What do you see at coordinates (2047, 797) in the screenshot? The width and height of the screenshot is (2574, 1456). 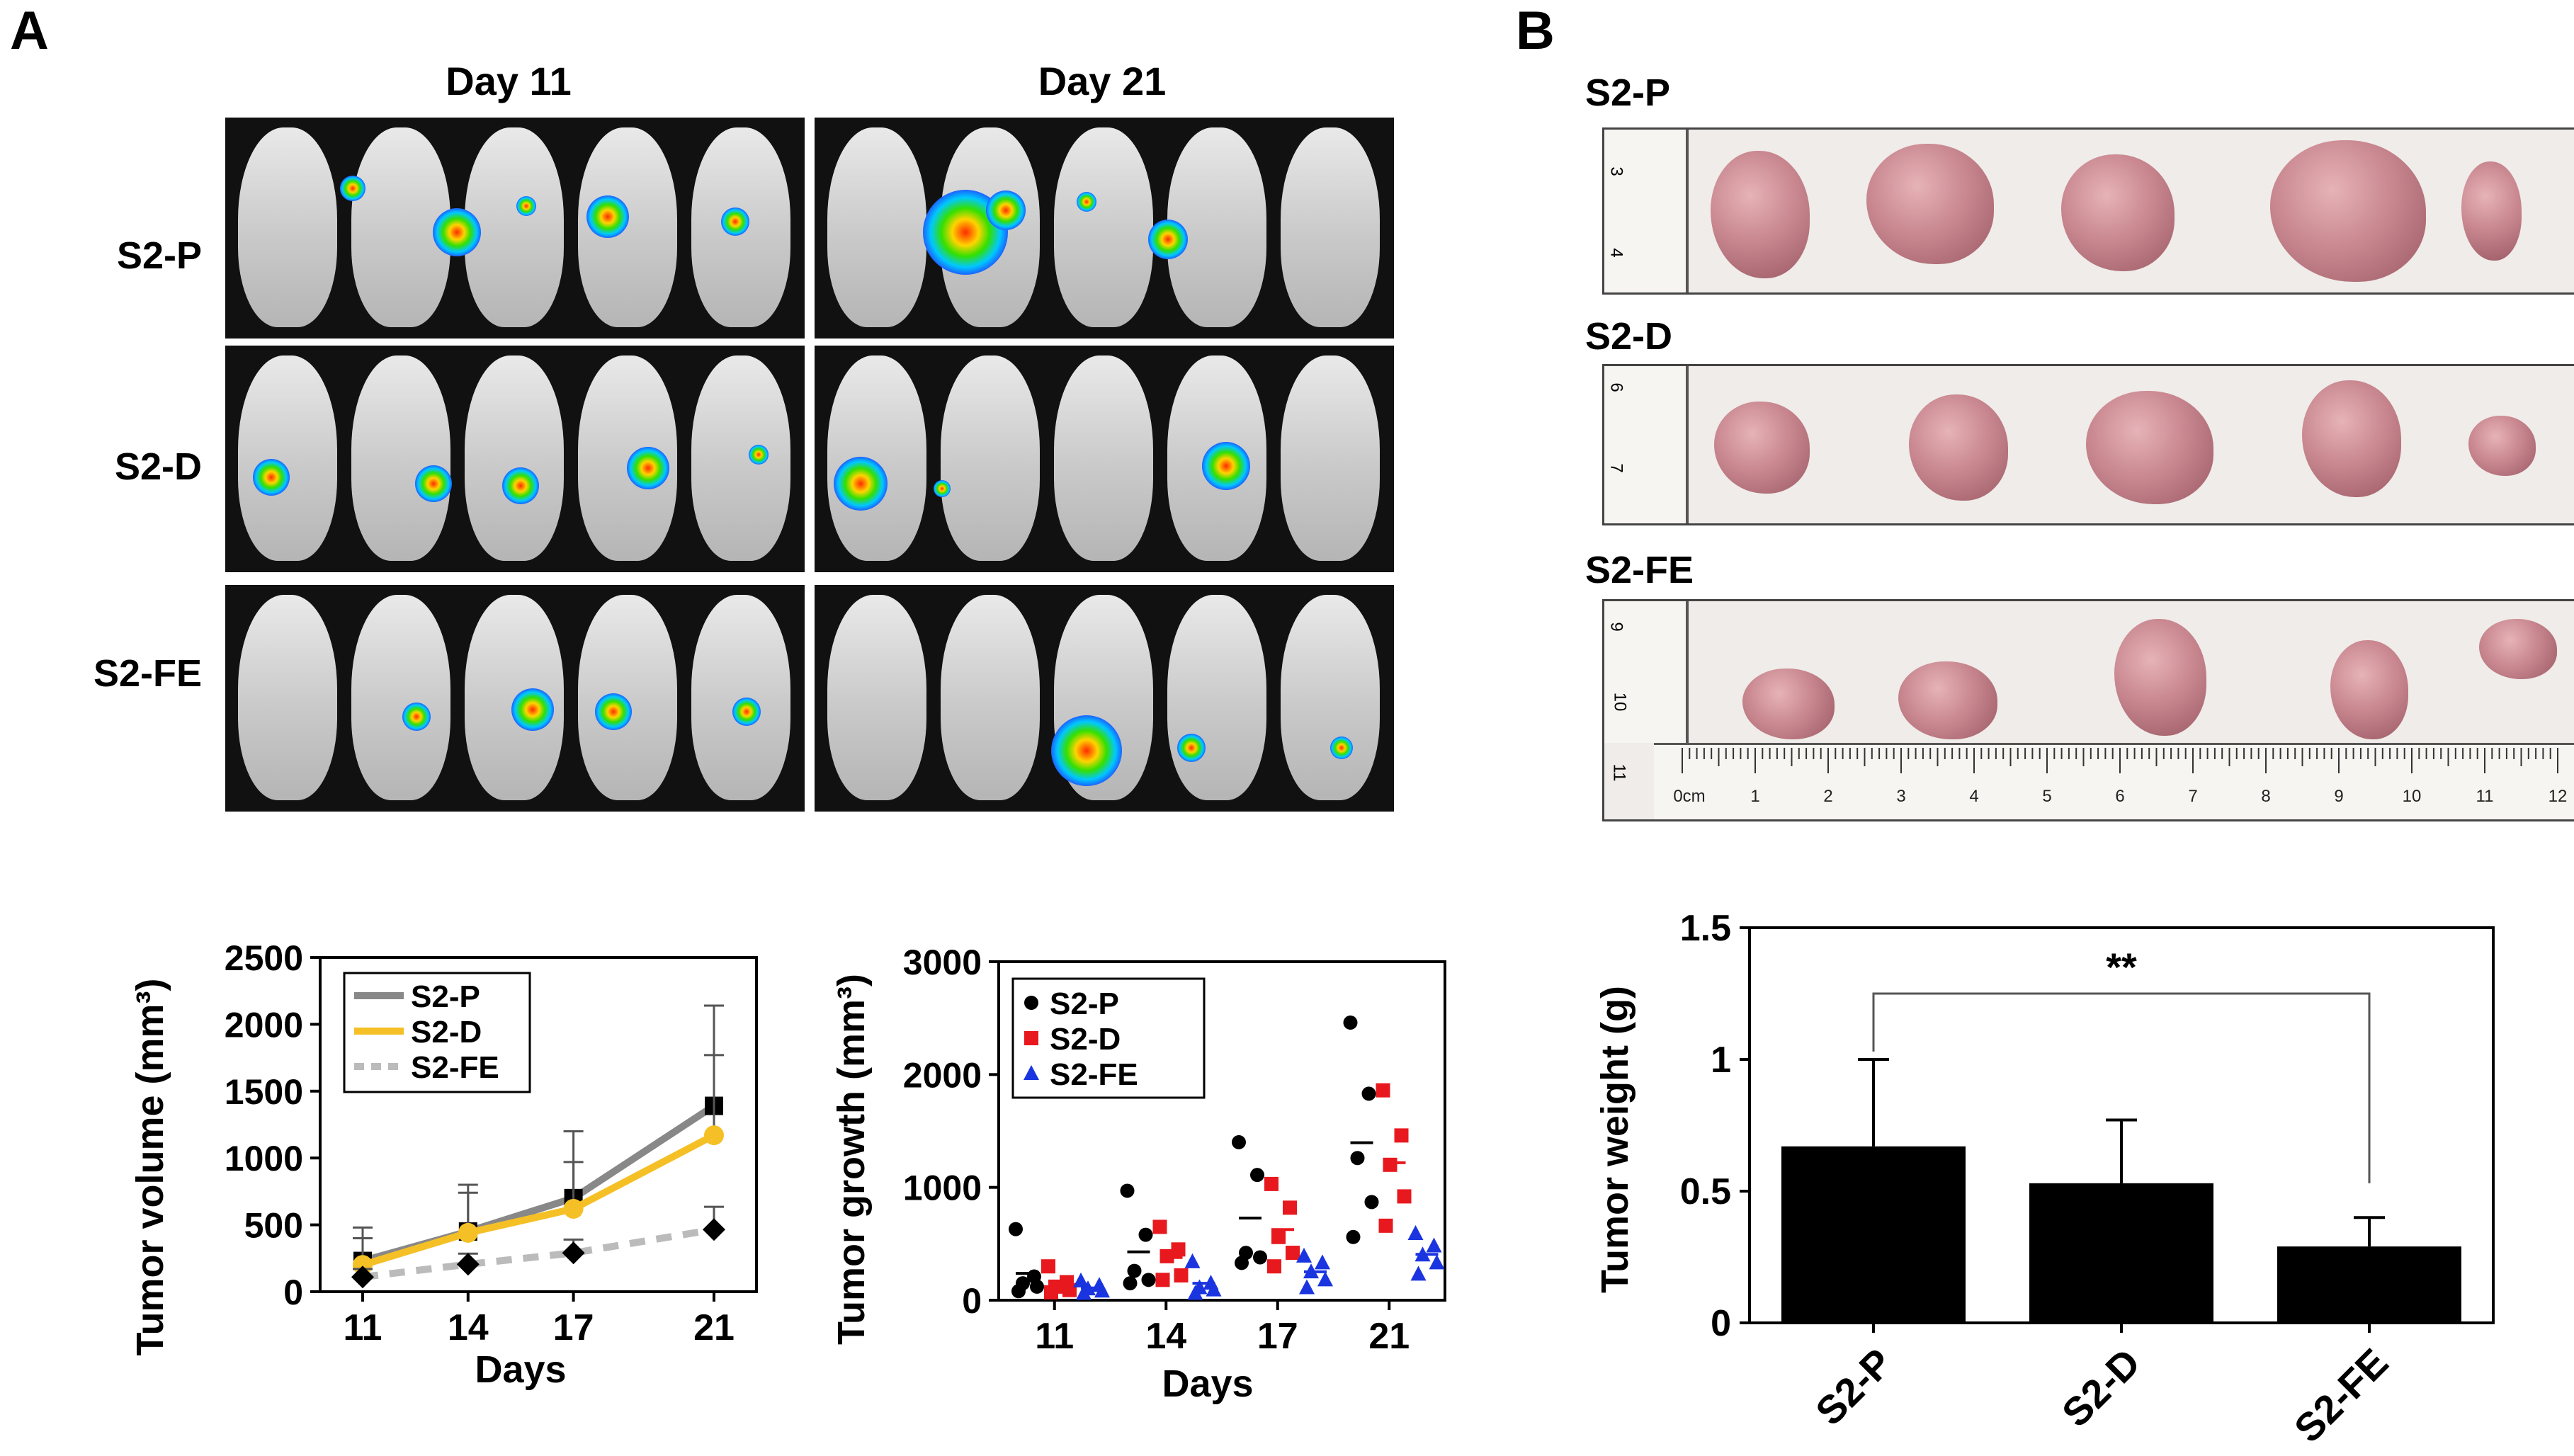 I see `ruler-label: 5` at bounding box center [2047, 797].